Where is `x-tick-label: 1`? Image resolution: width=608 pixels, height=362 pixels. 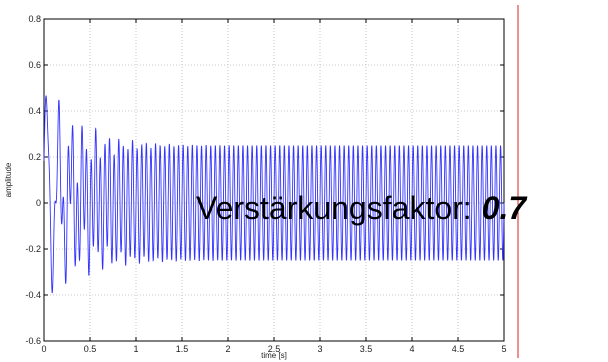
x-tick-label: 1 is located at coordinates (135, 349).